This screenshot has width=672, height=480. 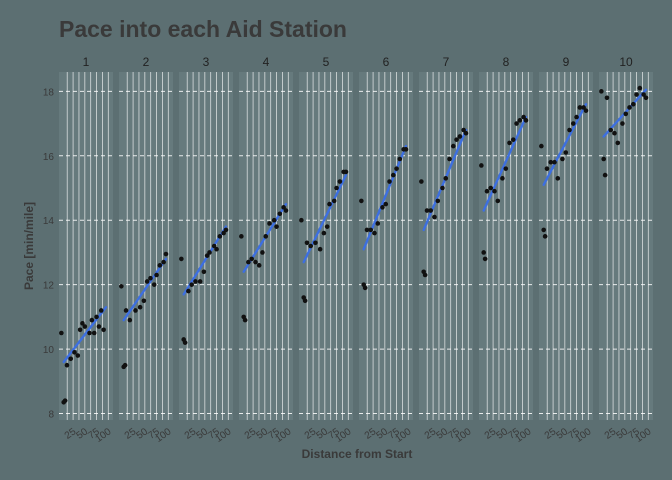 What do you see at coordinates (49, 253) in the screenshot?
I see `y-axis: 8 10 12 14 16 18` at bounding box center [49, 253].